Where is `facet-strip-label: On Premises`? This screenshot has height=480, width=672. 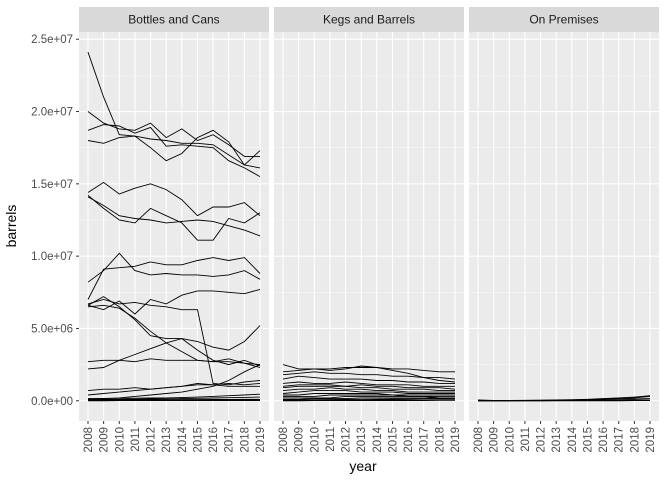 facet-strip-label: On Premises is located at coordinates (563, 20).